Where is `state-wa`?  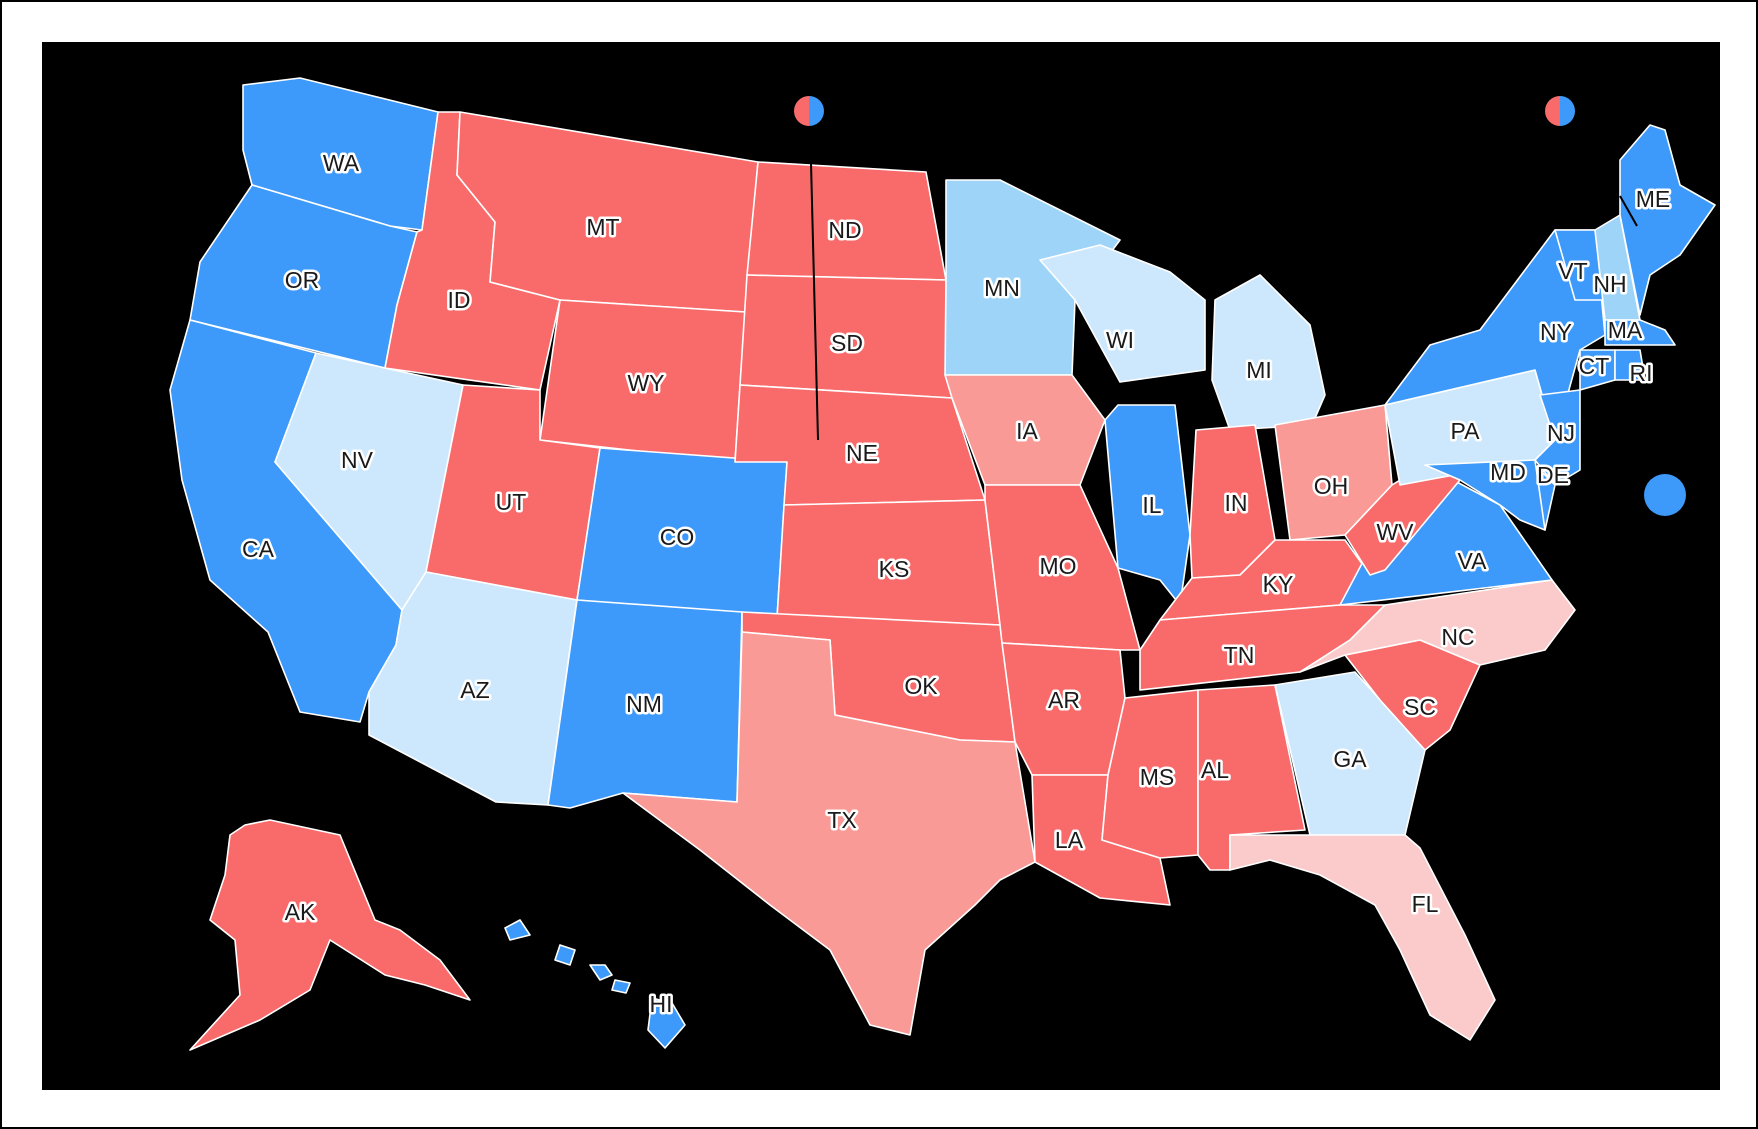 state-wa is located at coordinates (340, 154).